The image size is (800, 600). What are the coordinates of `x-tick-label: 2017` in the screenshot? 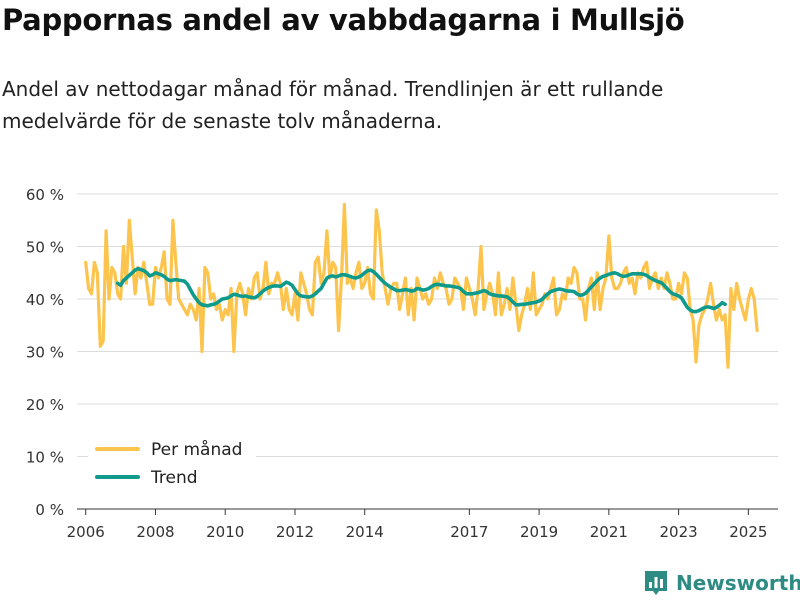 It's located at (469, 532).